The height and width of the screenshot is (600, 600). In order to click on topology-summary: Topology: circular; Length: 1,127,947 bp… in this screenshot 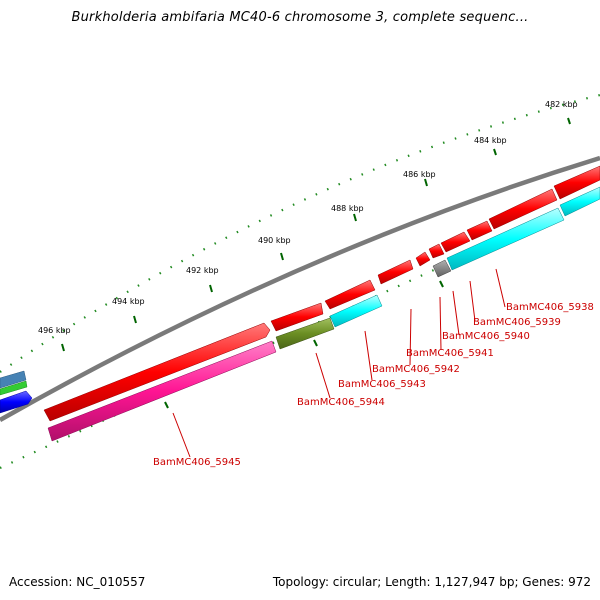, I will do `click(431, 582)`.